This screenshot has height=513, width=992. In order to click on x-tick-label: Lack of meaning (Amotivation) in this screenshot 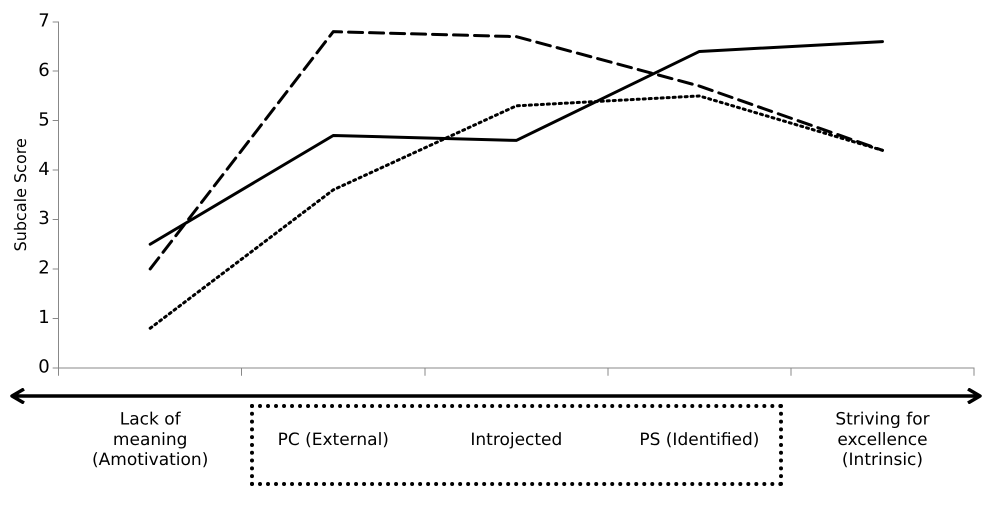, I will do `click(150, 439)`.